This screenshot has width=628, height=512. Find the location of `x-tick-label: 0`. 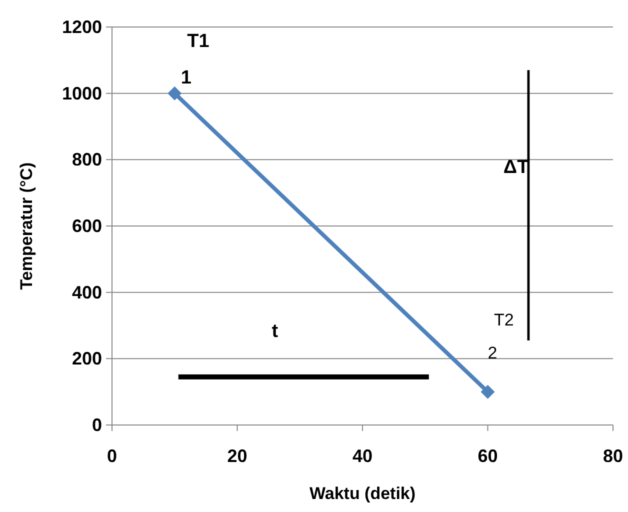

x-tick-label: 0 is located at coordinates (112, 456).